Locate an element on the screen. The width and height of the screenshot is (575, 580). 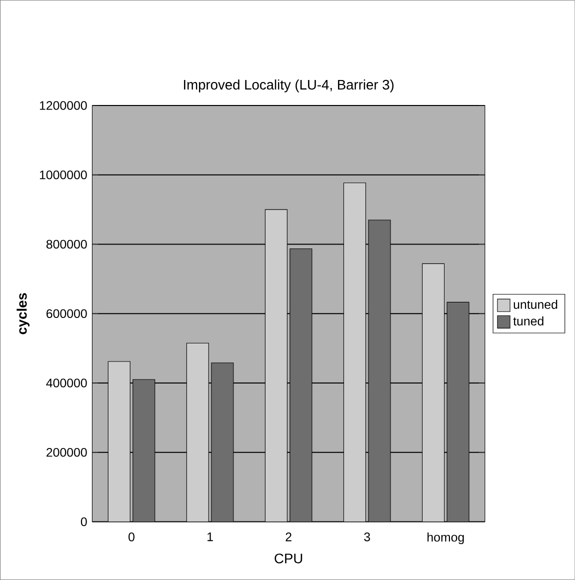
y-axis-title: cycles is located at coordinates (23, 313).